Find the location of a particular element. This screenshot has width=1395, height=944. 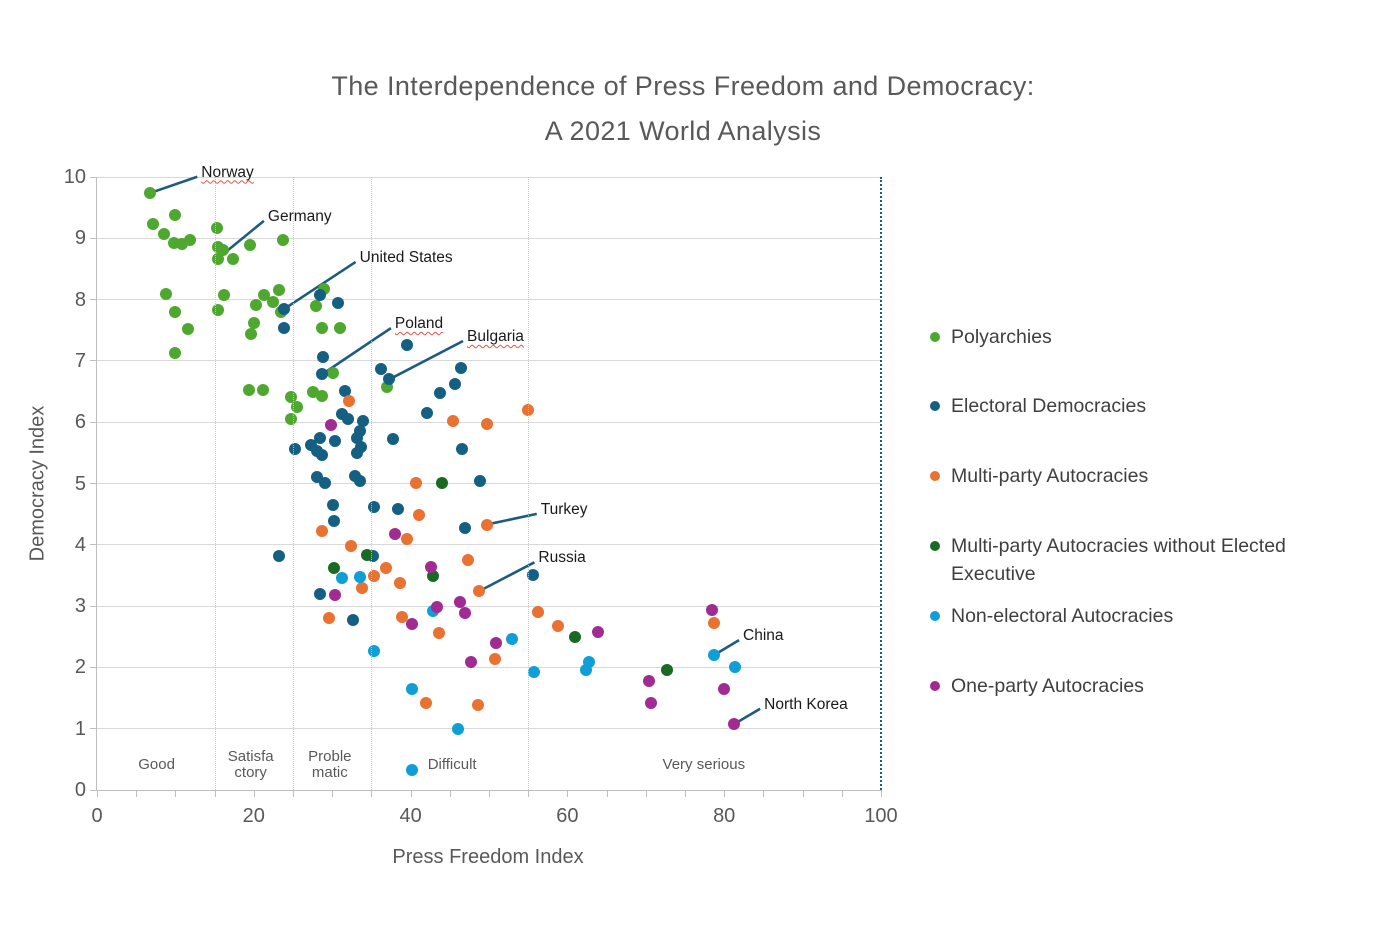

annotation-text: North Korea is located at coordinates (806, 704).